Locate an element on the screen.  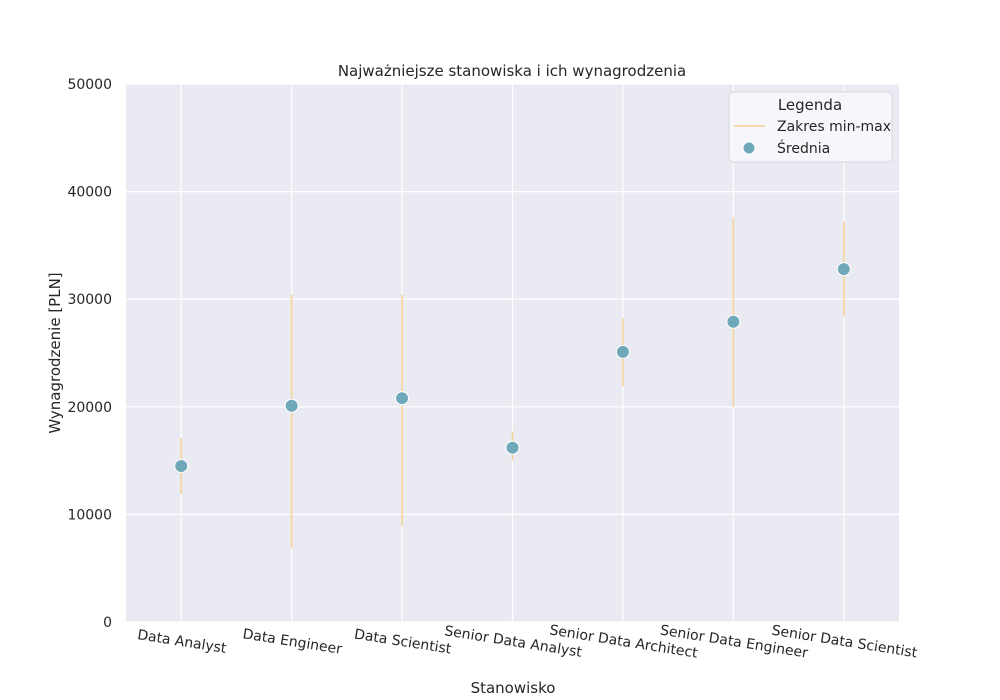
x-tick-label: Data Engineer is located at coordinates (293, 642).